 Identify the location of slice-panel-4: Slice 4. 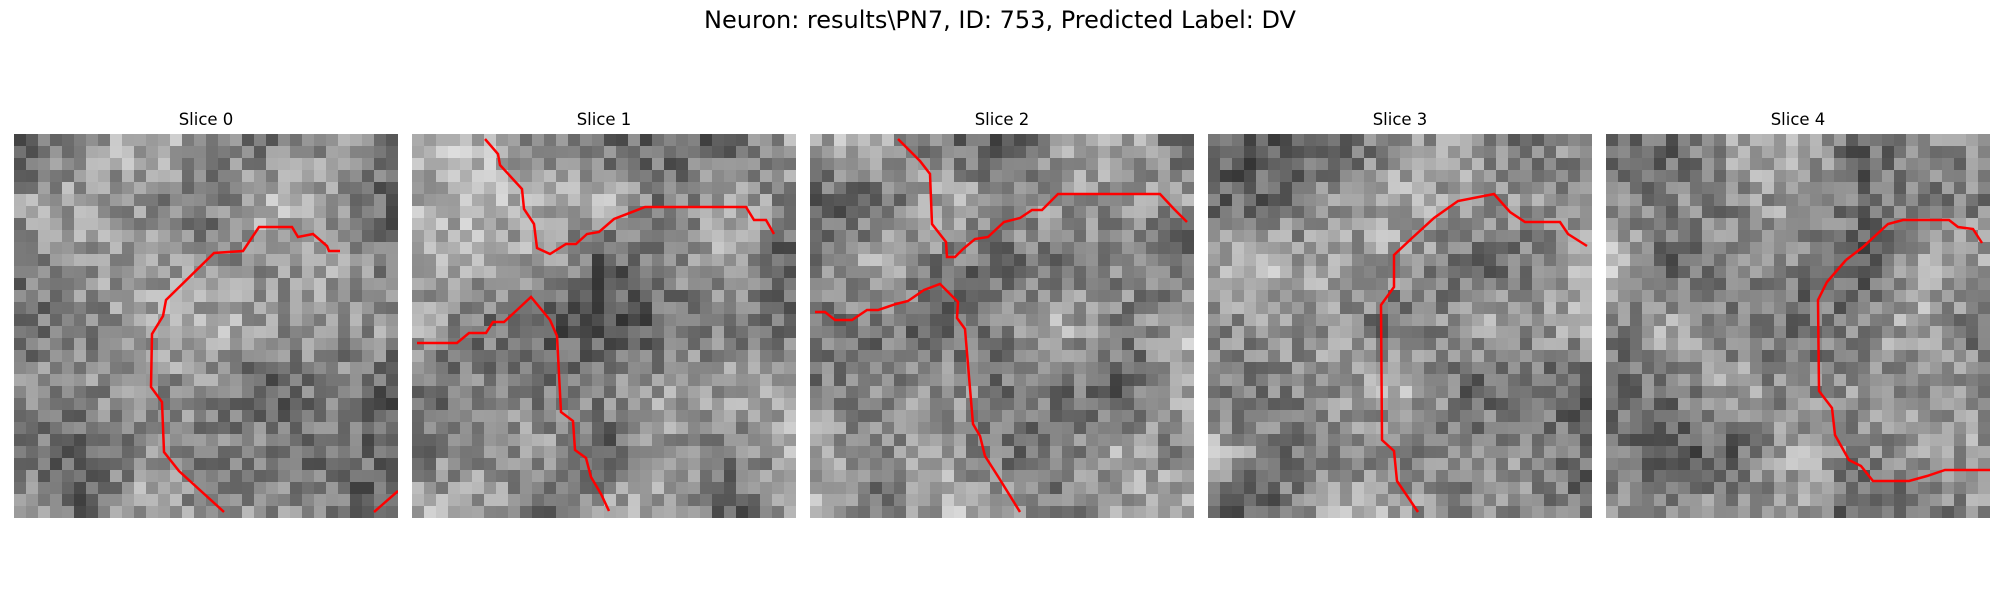
(1798, 313).